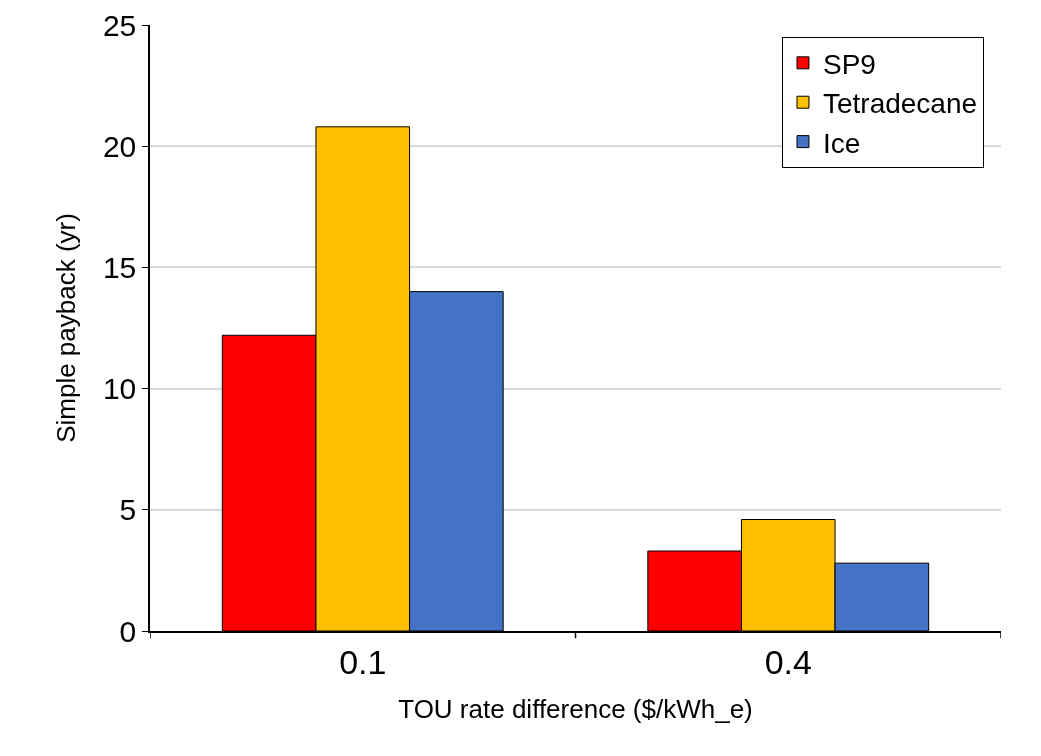  I want to click on legend-label: SP9, so click(849, 64).